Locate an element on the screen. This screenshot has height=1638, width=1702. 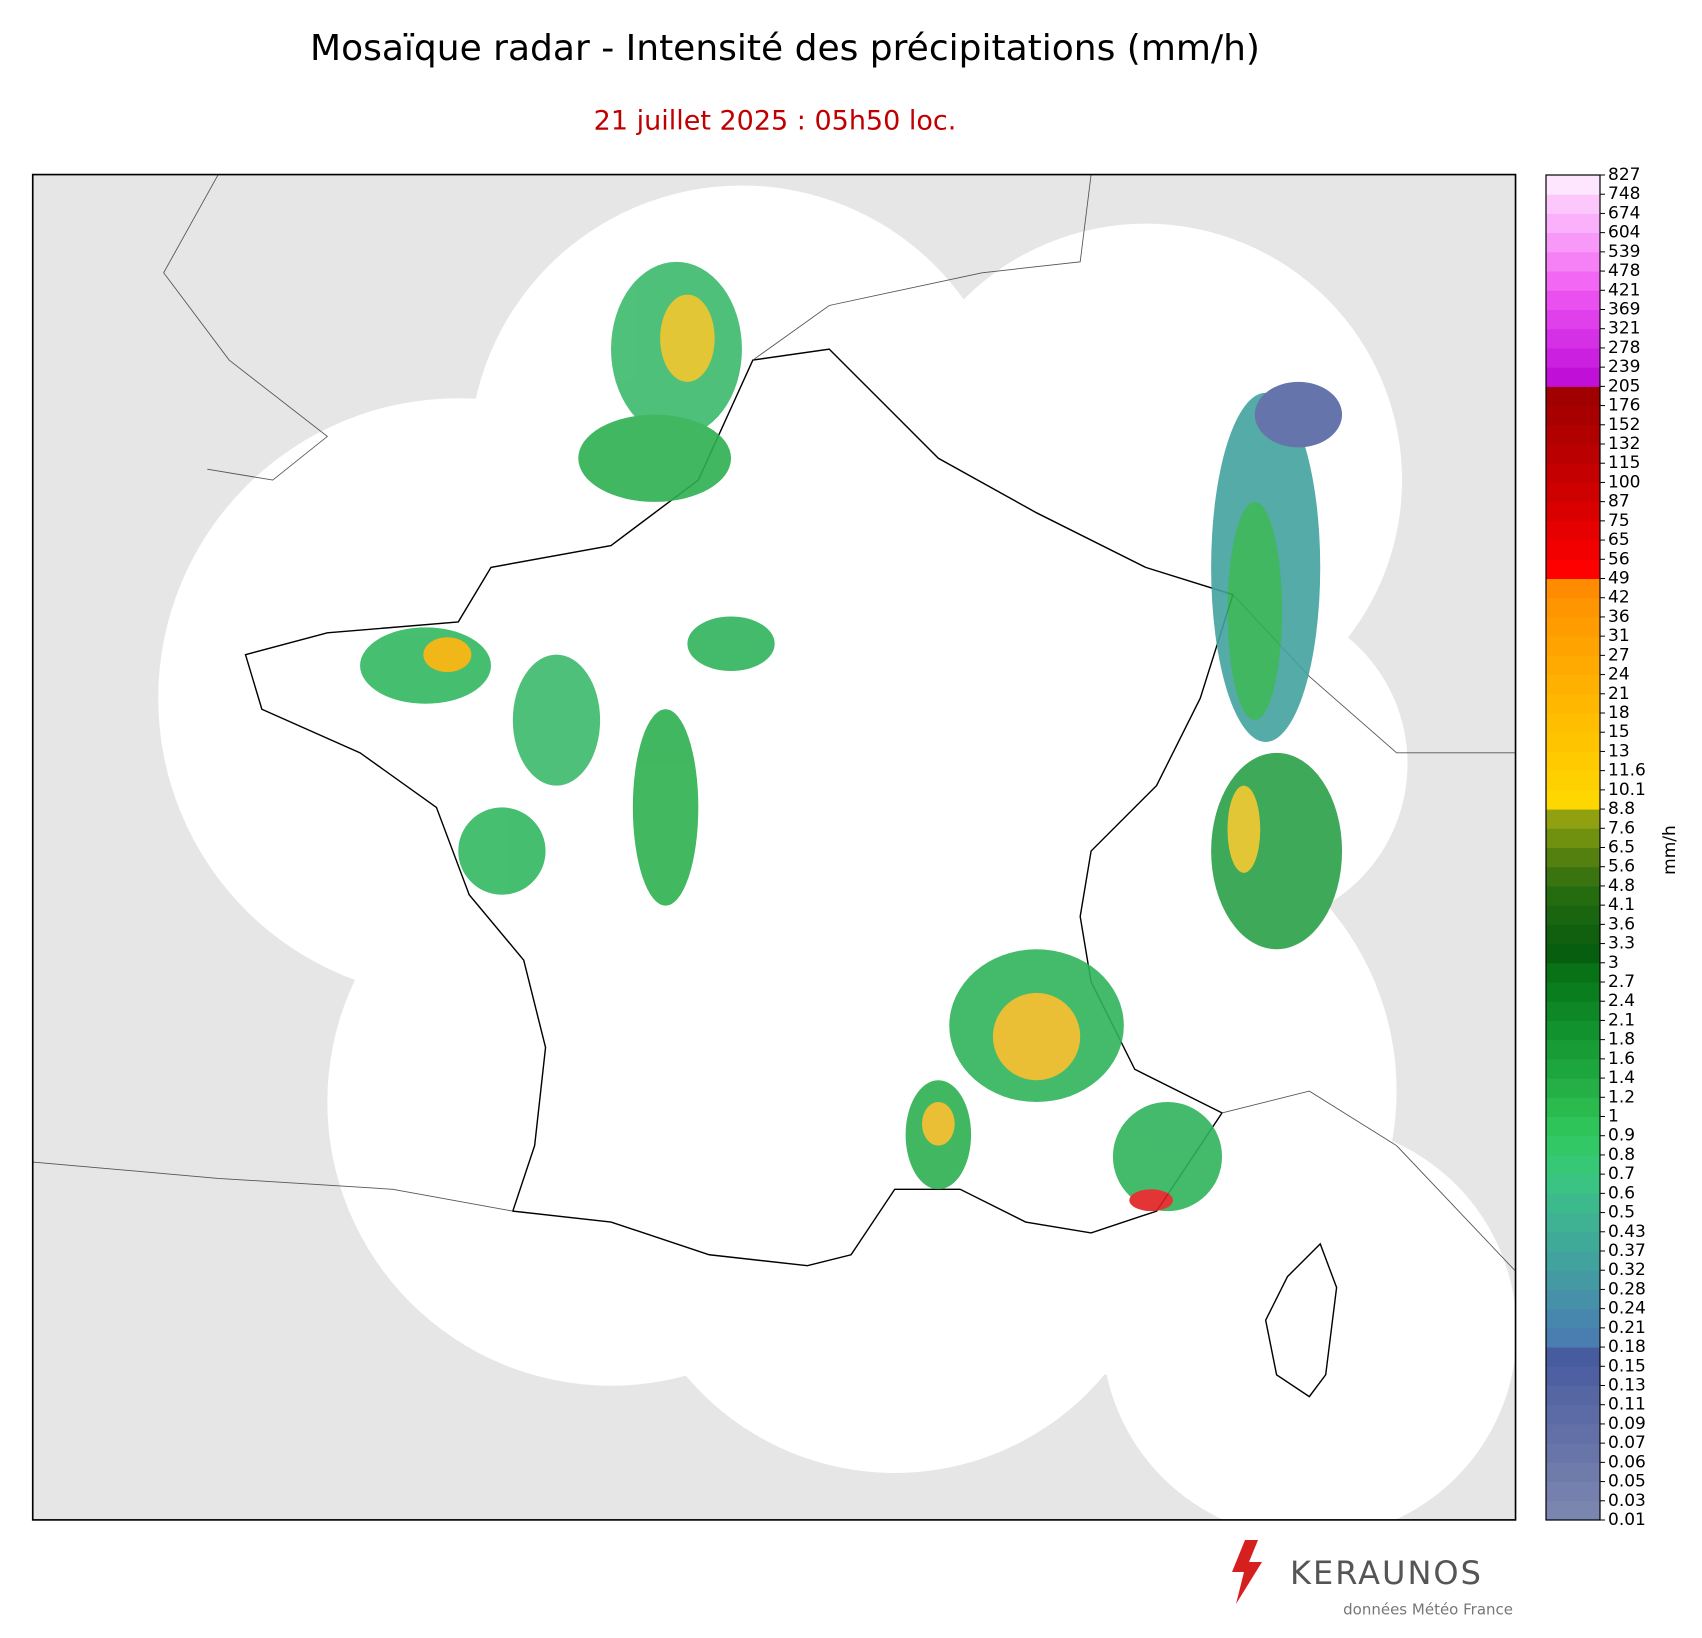
colorbar-tick-label: 1.2 is located at coordinates (1621, 1097).